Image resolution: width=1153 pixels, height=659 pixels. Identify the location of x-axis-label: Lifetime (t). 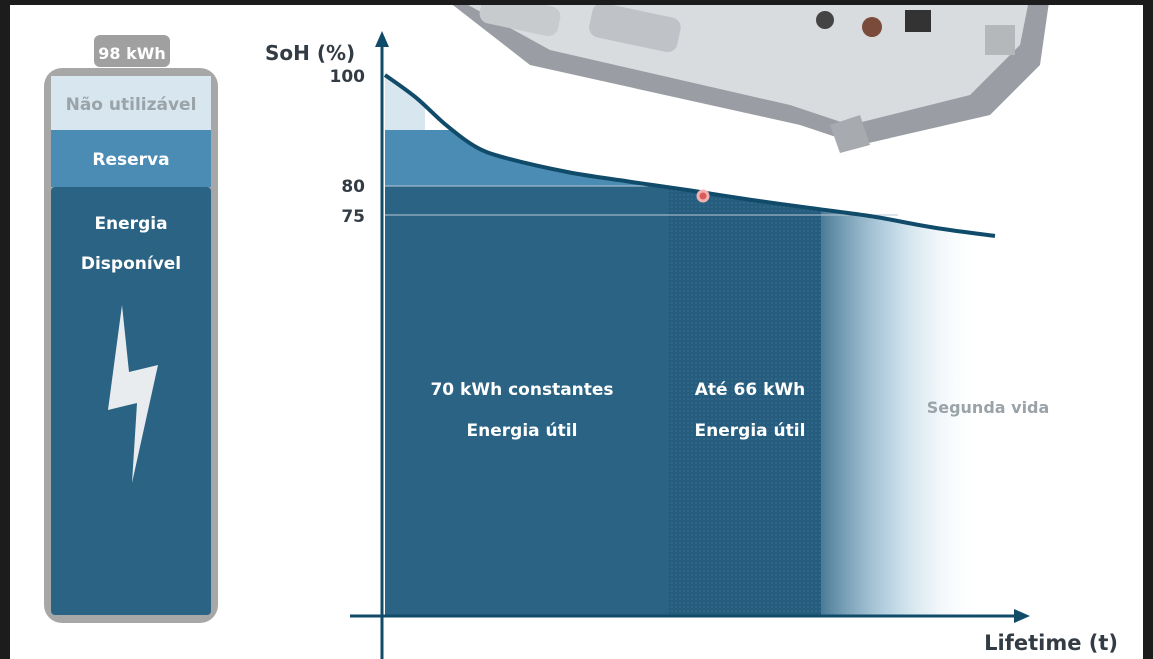
(1051, 643).